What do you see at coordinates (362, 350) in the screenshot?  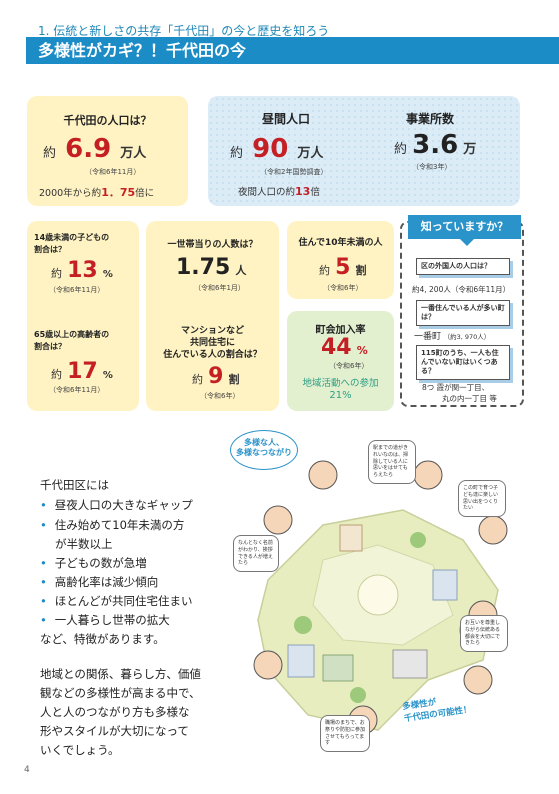 I see `association-unit: %` at bounding box center [362, 350].